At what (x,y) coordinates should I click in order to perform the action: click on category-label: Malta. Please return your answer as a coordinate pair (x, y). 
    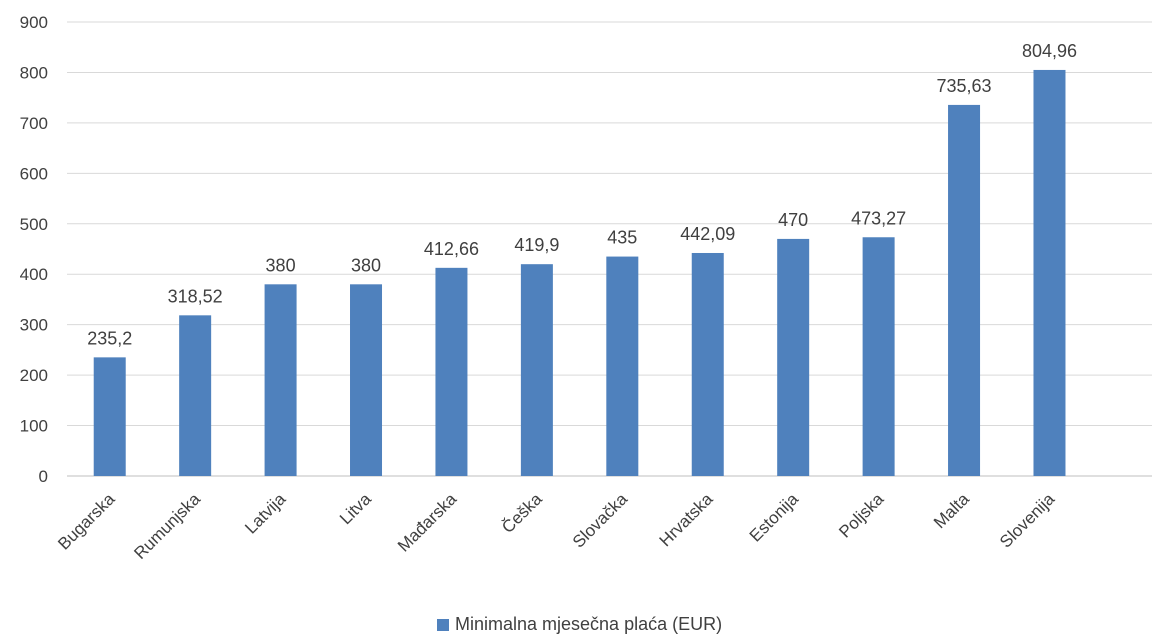
    Looking at the image, I should click on (951, 510).